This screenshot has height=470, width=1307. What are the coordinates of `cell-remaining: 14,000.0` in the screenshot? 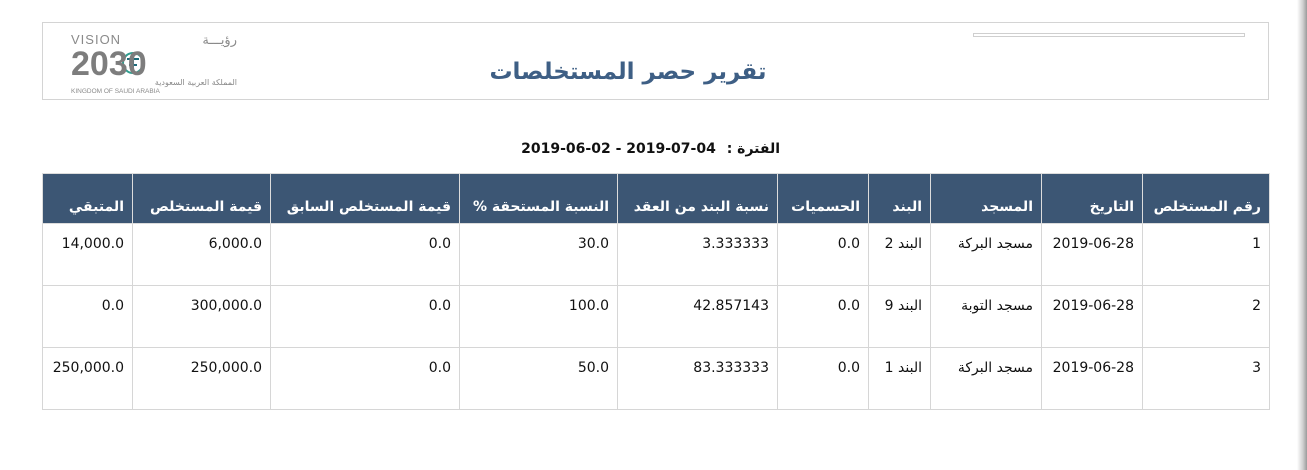 It's located at (87, 254).